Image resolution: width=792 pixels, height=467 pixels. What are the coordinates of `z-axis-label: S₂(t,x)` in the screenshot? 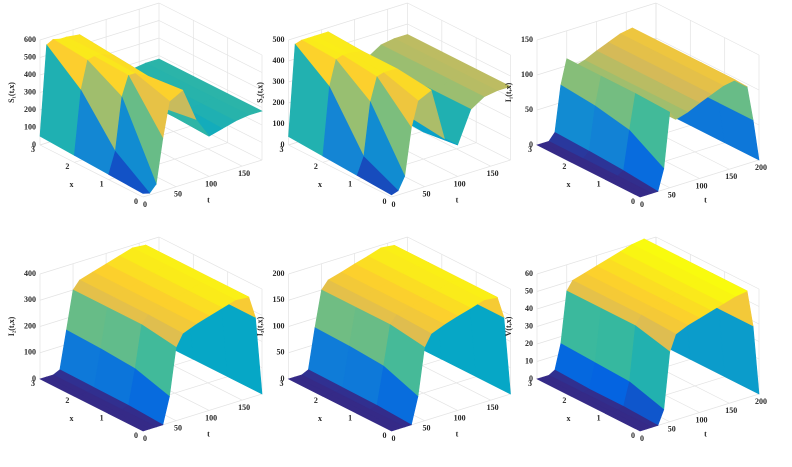 It's located at (259, 92).